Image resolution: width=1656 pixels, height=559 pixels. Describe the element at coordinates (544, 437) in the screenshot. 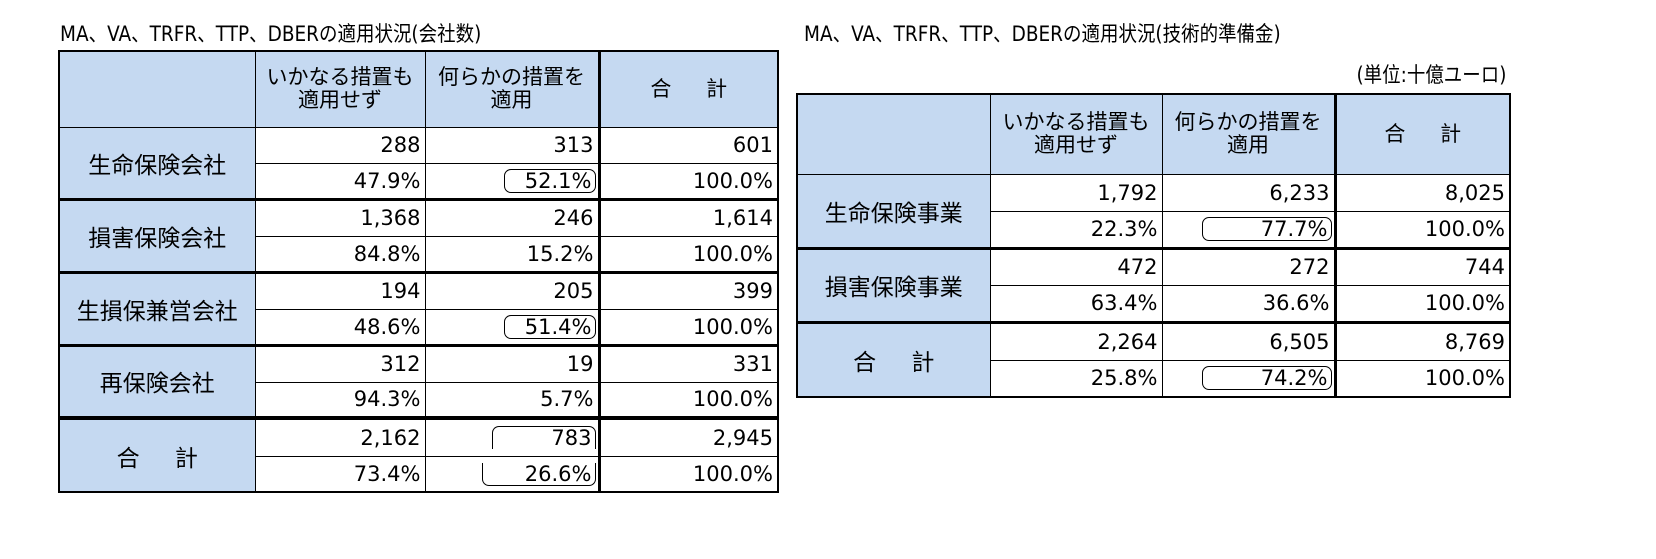

I see `highlight-box: 783` at that location.